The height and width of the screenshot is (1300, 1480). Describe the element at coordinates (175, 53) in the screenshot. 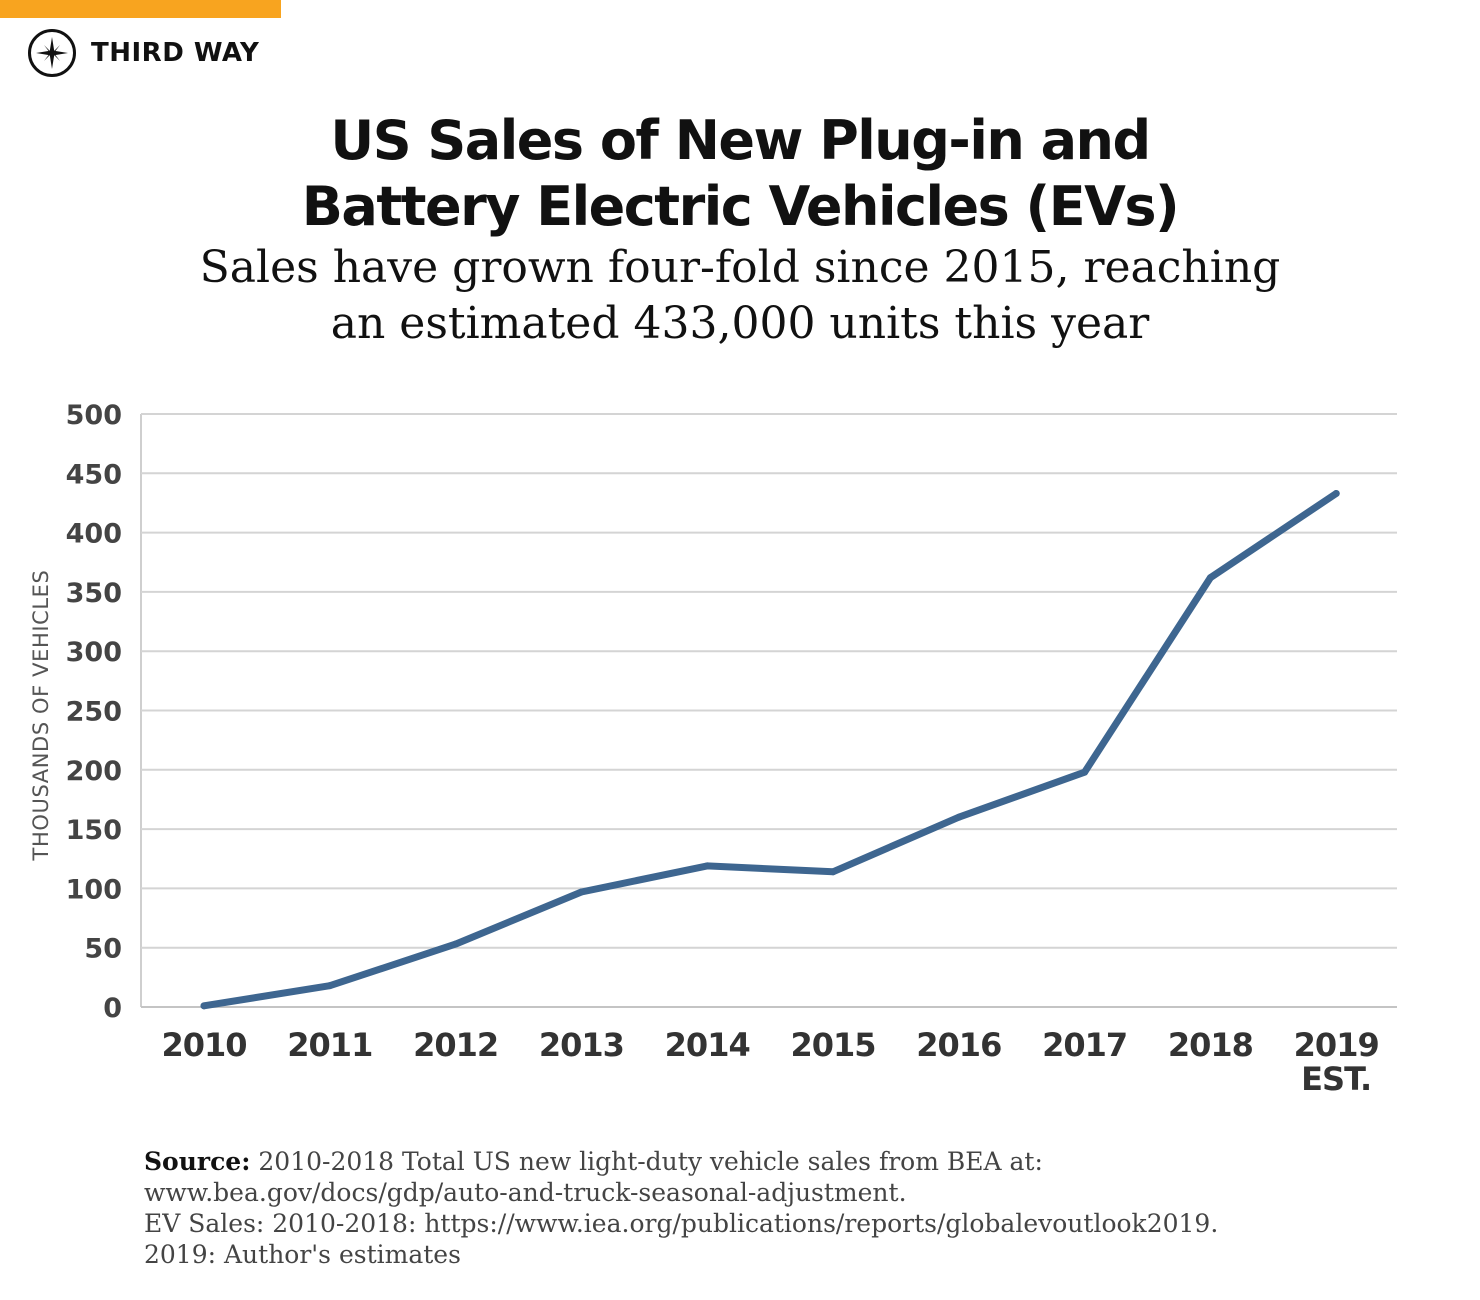

I see `brand-name: THIRD WAY` at that location.